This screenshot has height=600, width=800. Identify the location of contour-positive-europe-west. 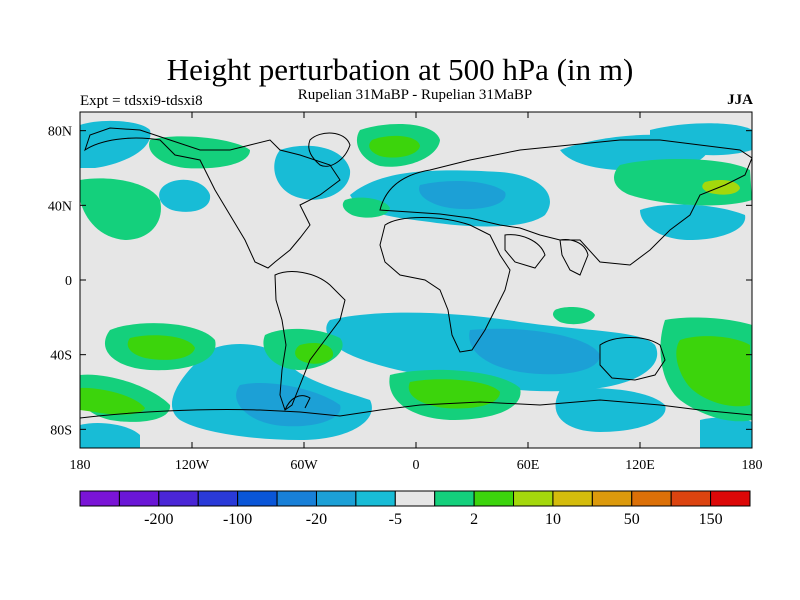
(366, 207).